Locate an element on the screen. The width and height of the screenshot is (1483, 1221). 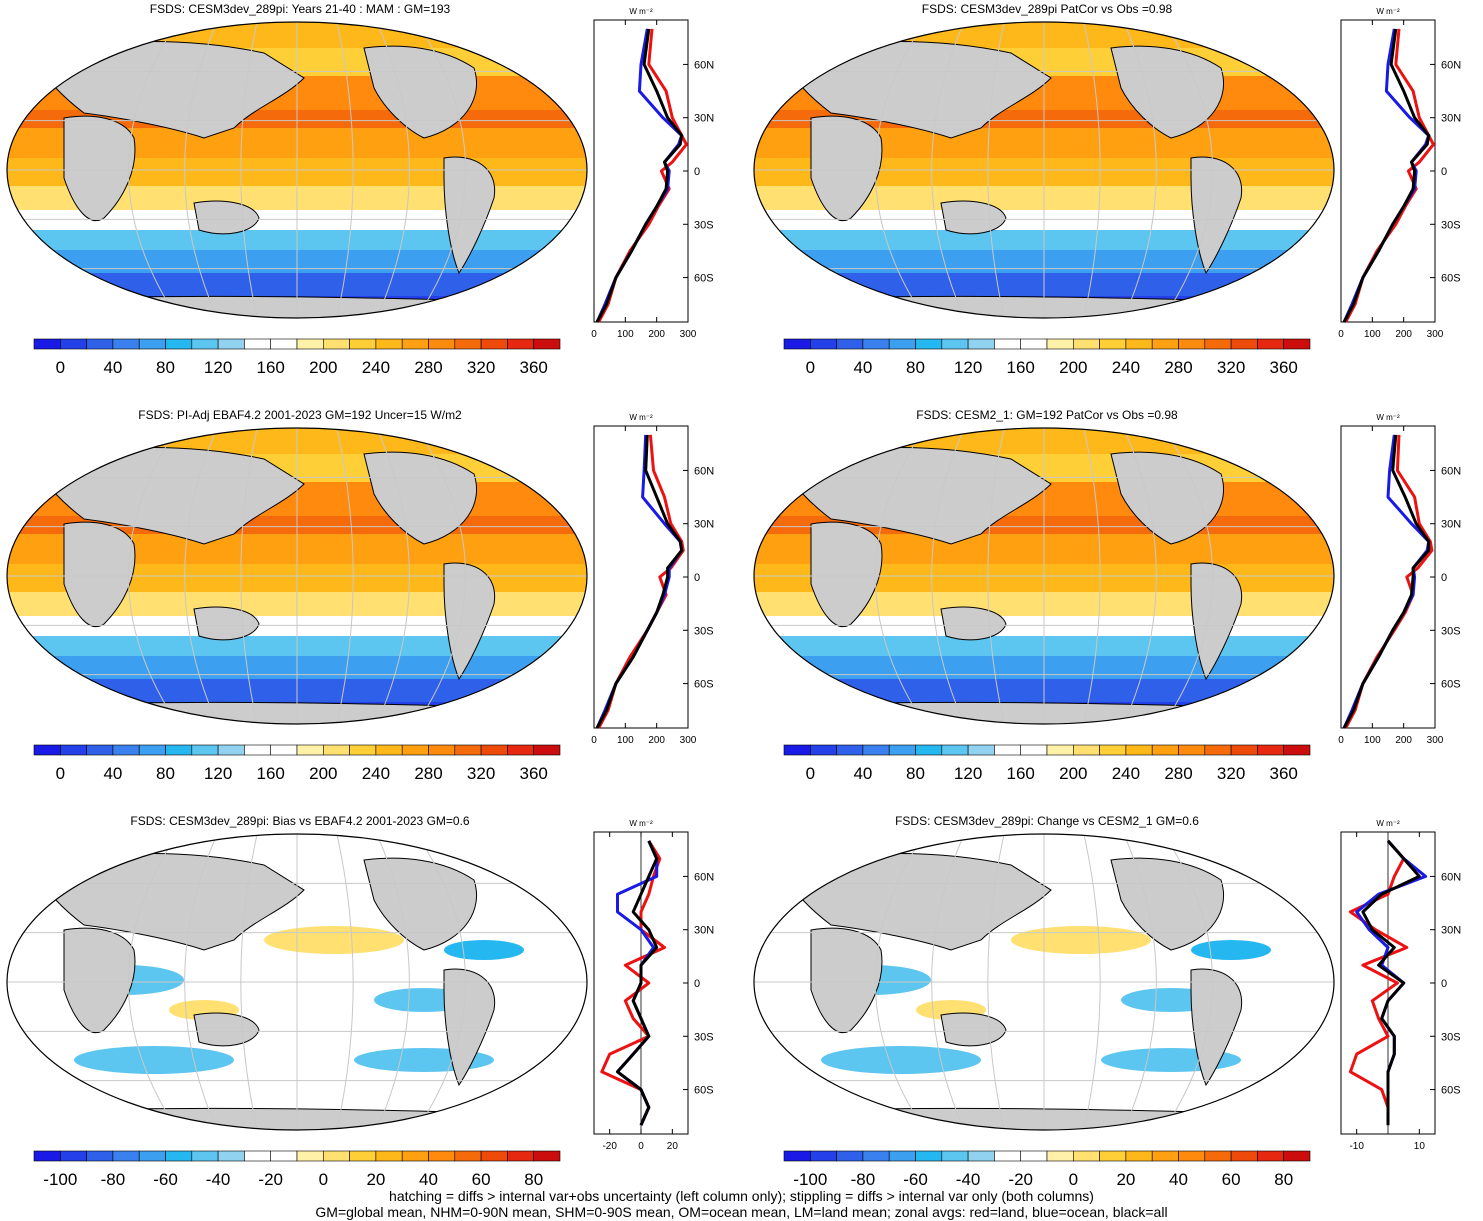
zonal-plot-4: W m⁻² 60N 30N 0 30S 60S 0 100 200 300 is located at coordinates (1399, 579).